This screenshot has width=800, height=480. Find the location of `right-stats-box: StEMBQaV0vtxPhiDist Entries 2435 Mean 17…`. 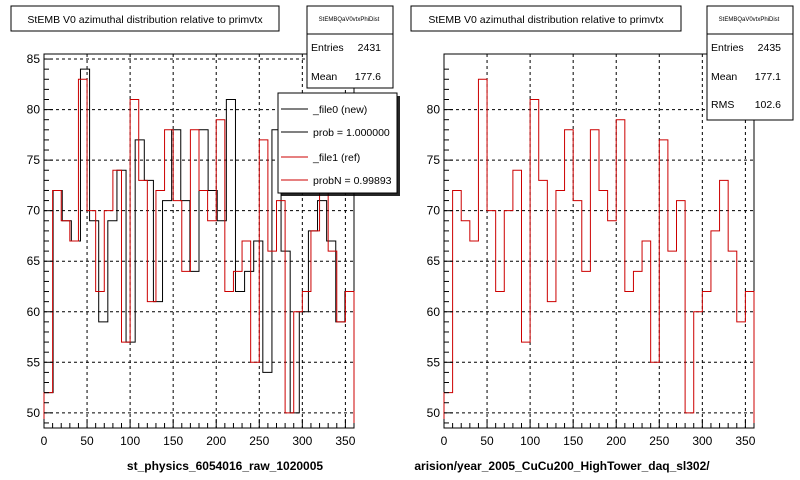

right-stats-box: StEMBQaV0vtxPhiDist Entries 2435 Mean 17… is located at coordinates (750, 63).